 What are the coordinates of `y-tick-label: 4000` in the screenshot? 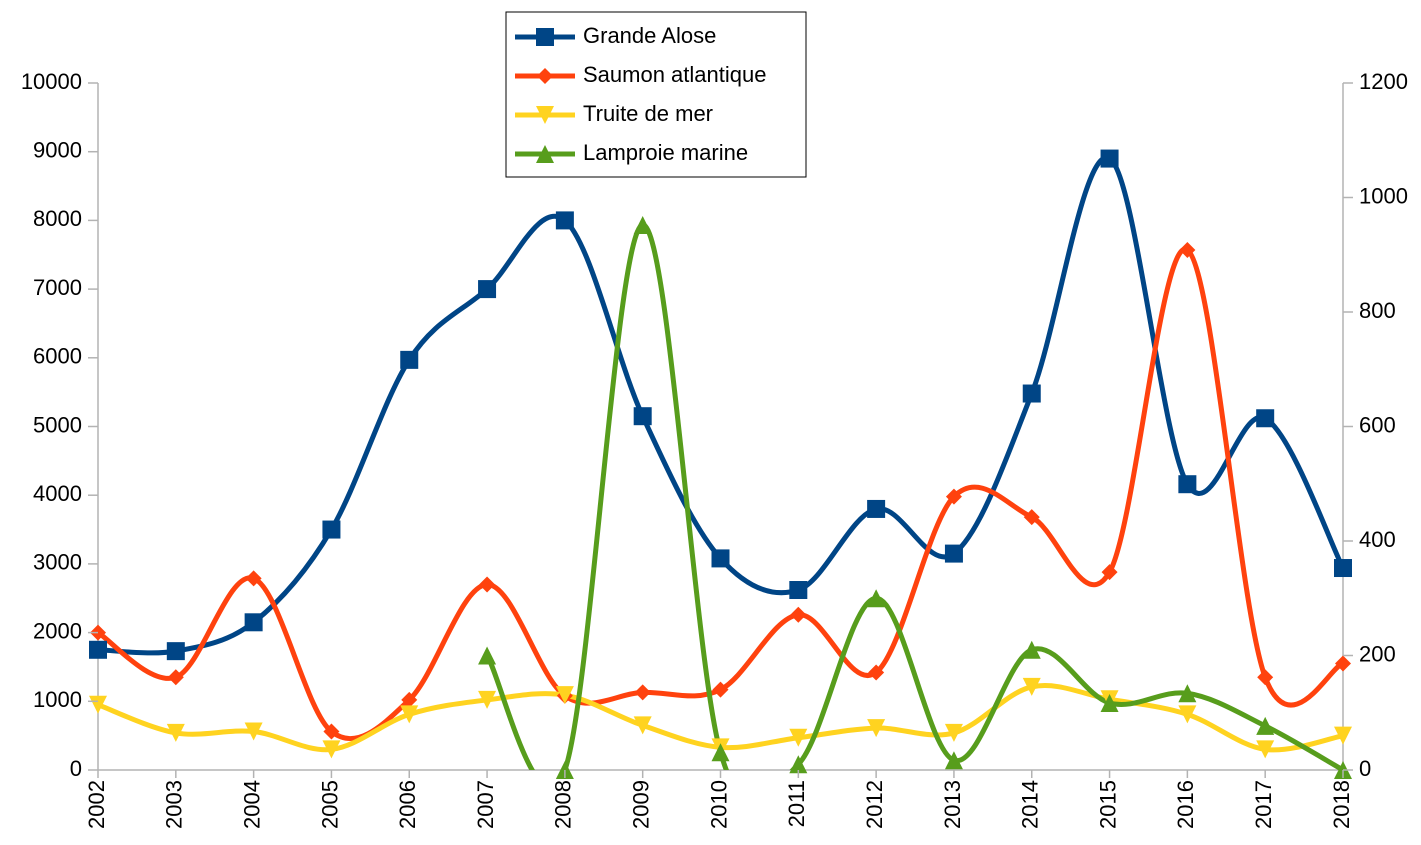 It's located at (57, 493).